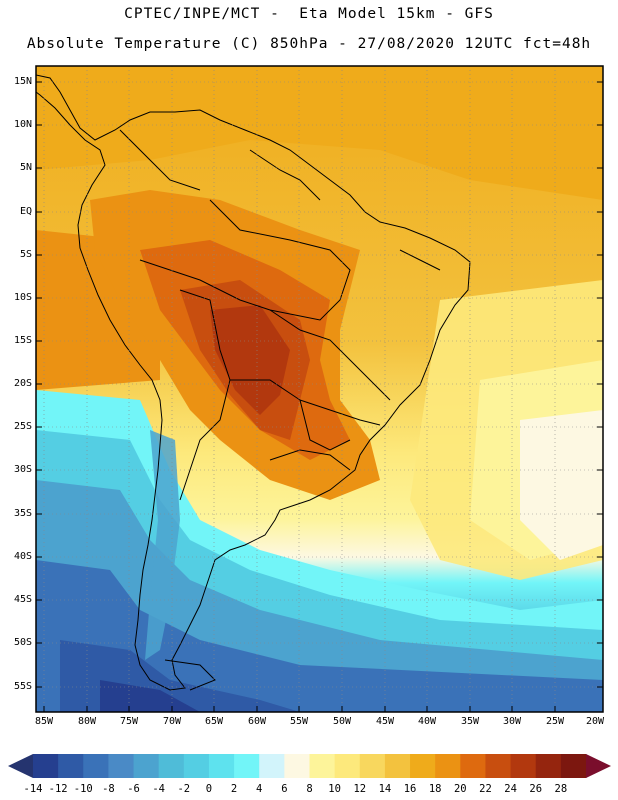 The height and width of the screenshot is (800, 618). Describe the element at coordinates (158, 789) in the screenshot. I see `colorbar-label: -4` at that location.